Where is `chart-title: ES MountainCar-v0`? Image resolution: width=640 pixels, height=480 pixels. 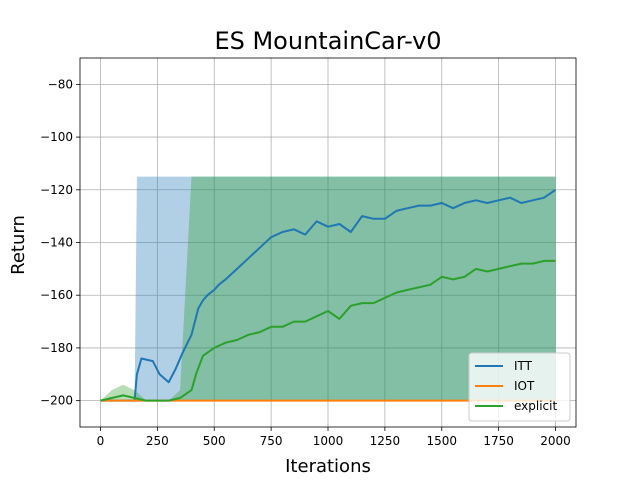 chart-title: ES MountainCar-v0 is located at coordinates (327, 41).